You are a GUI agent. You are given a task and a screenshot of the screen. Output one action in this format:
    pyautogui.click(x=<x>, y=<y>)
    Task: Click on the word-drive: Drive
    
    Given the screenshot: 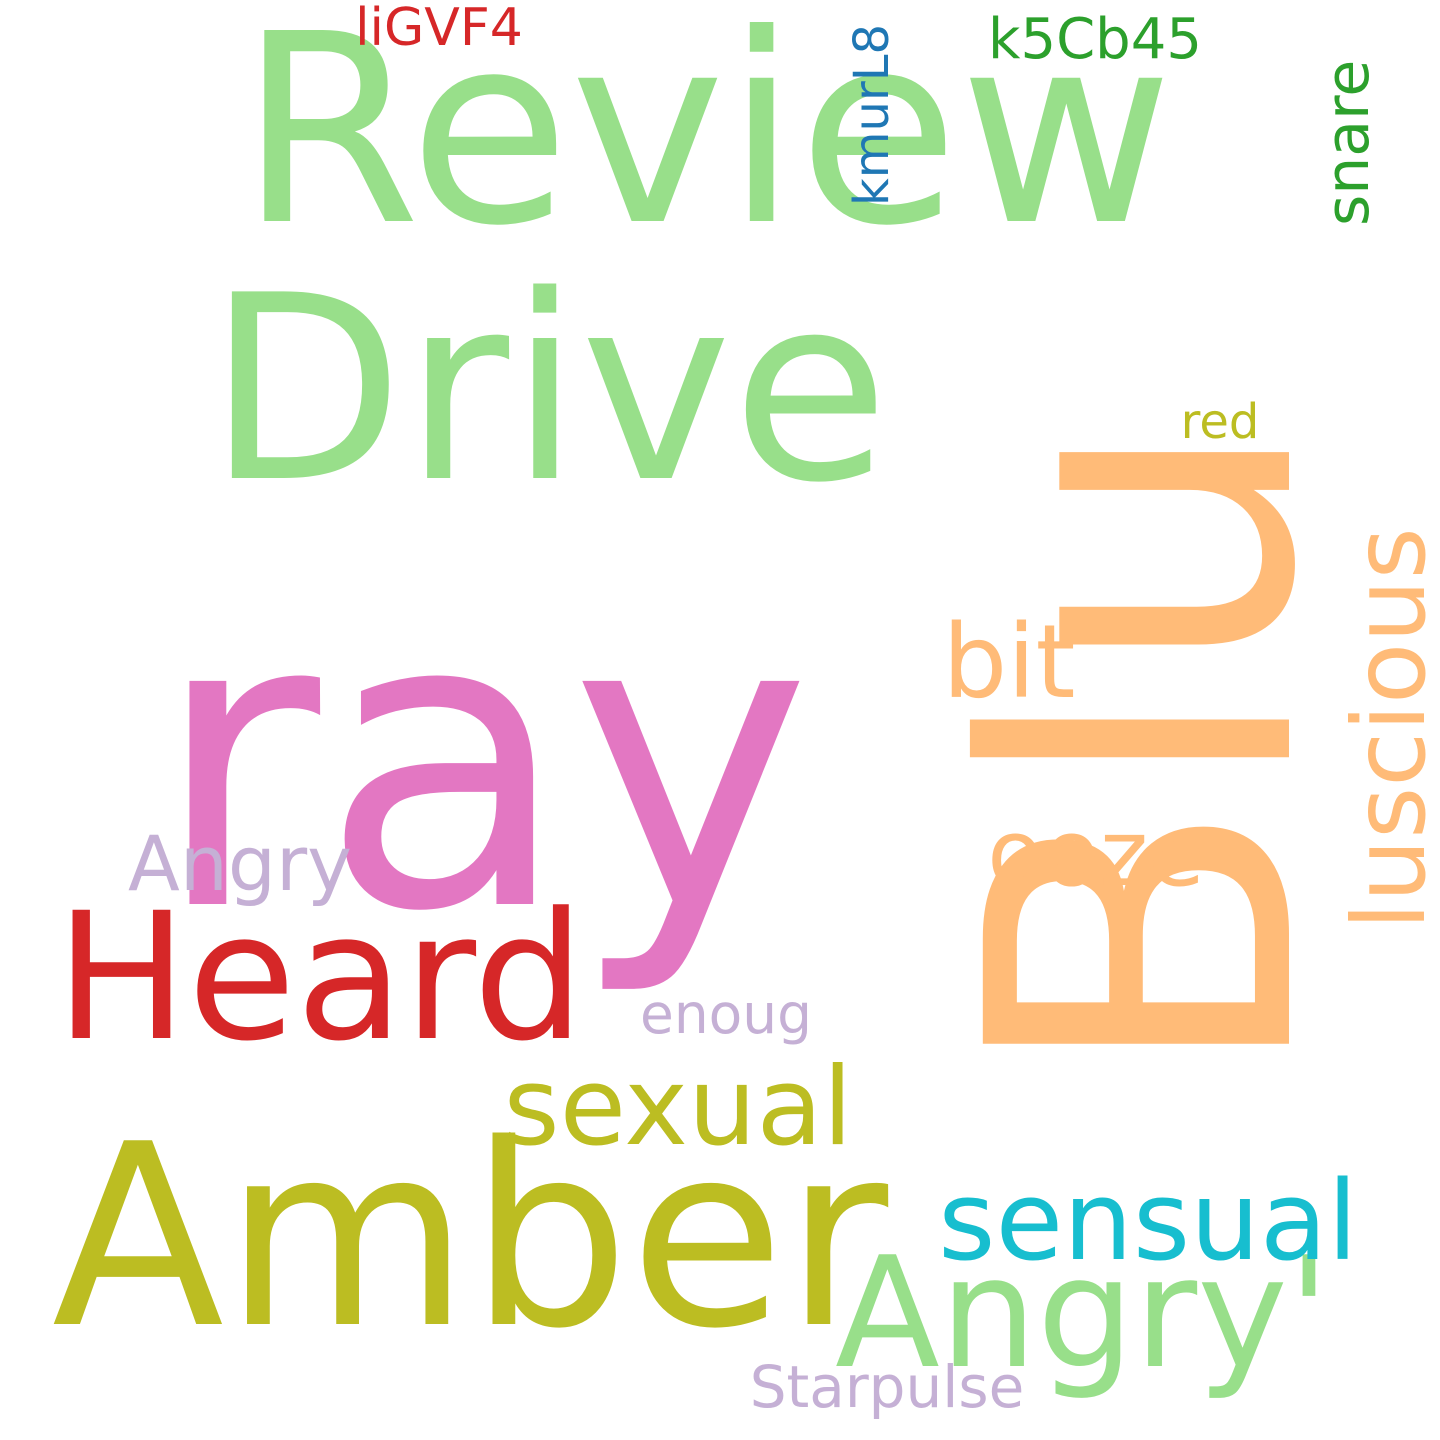 What is the action you would take?
    pyautogui.click(x=548, y=390)
    